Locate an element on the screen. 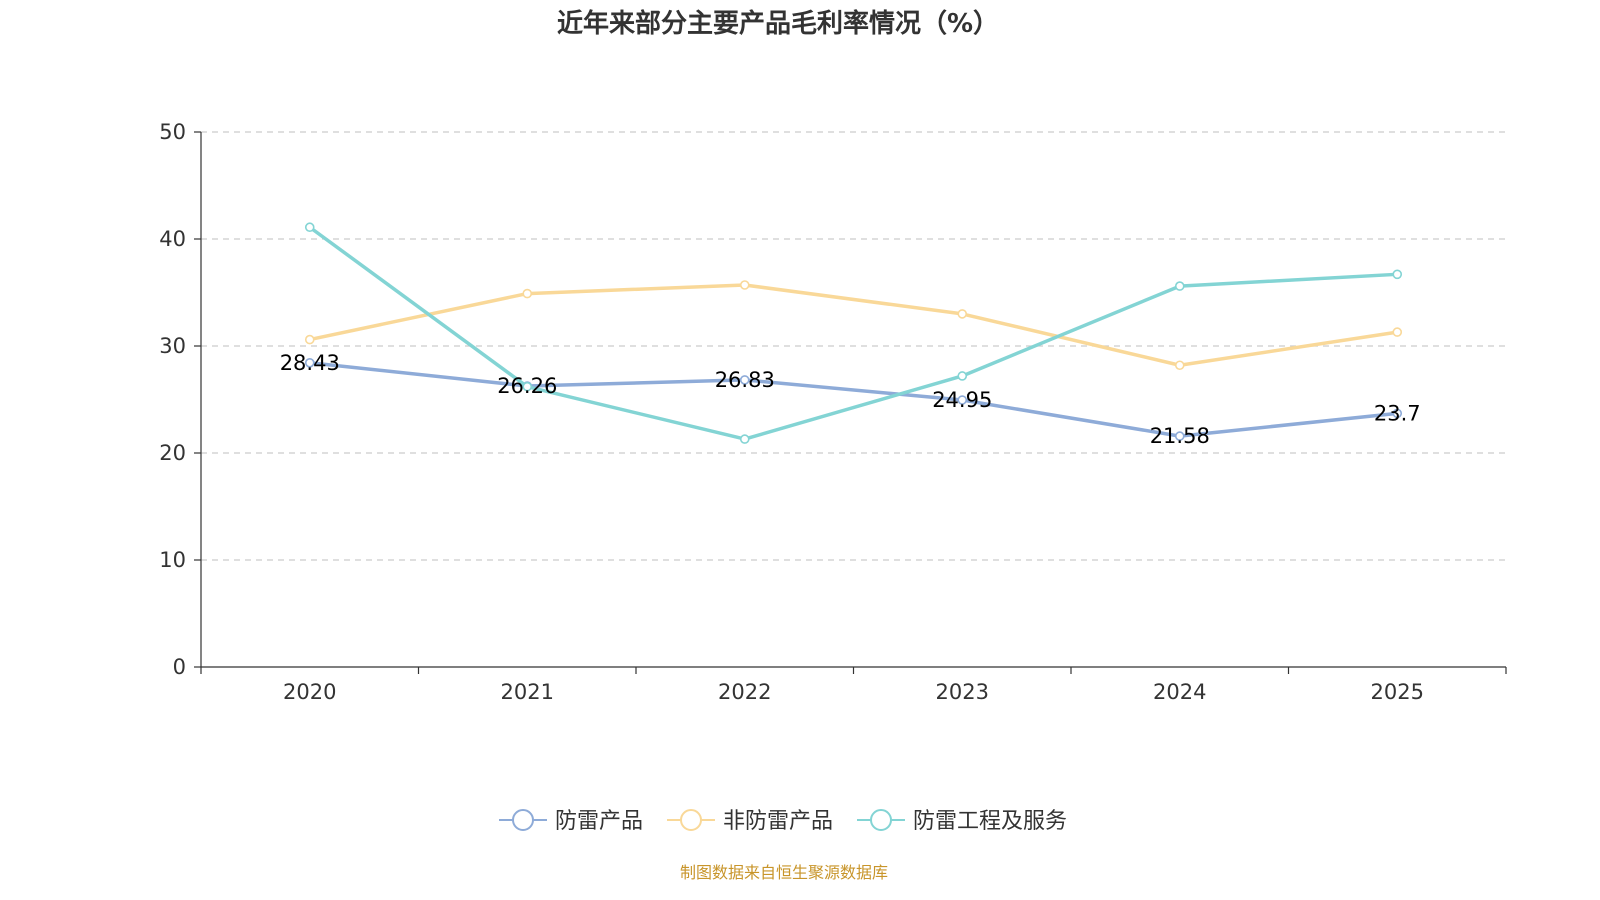 The height and width of the screenshot is (900, 1600). y-tick-label: 0 is located at coordinates (179, 667).